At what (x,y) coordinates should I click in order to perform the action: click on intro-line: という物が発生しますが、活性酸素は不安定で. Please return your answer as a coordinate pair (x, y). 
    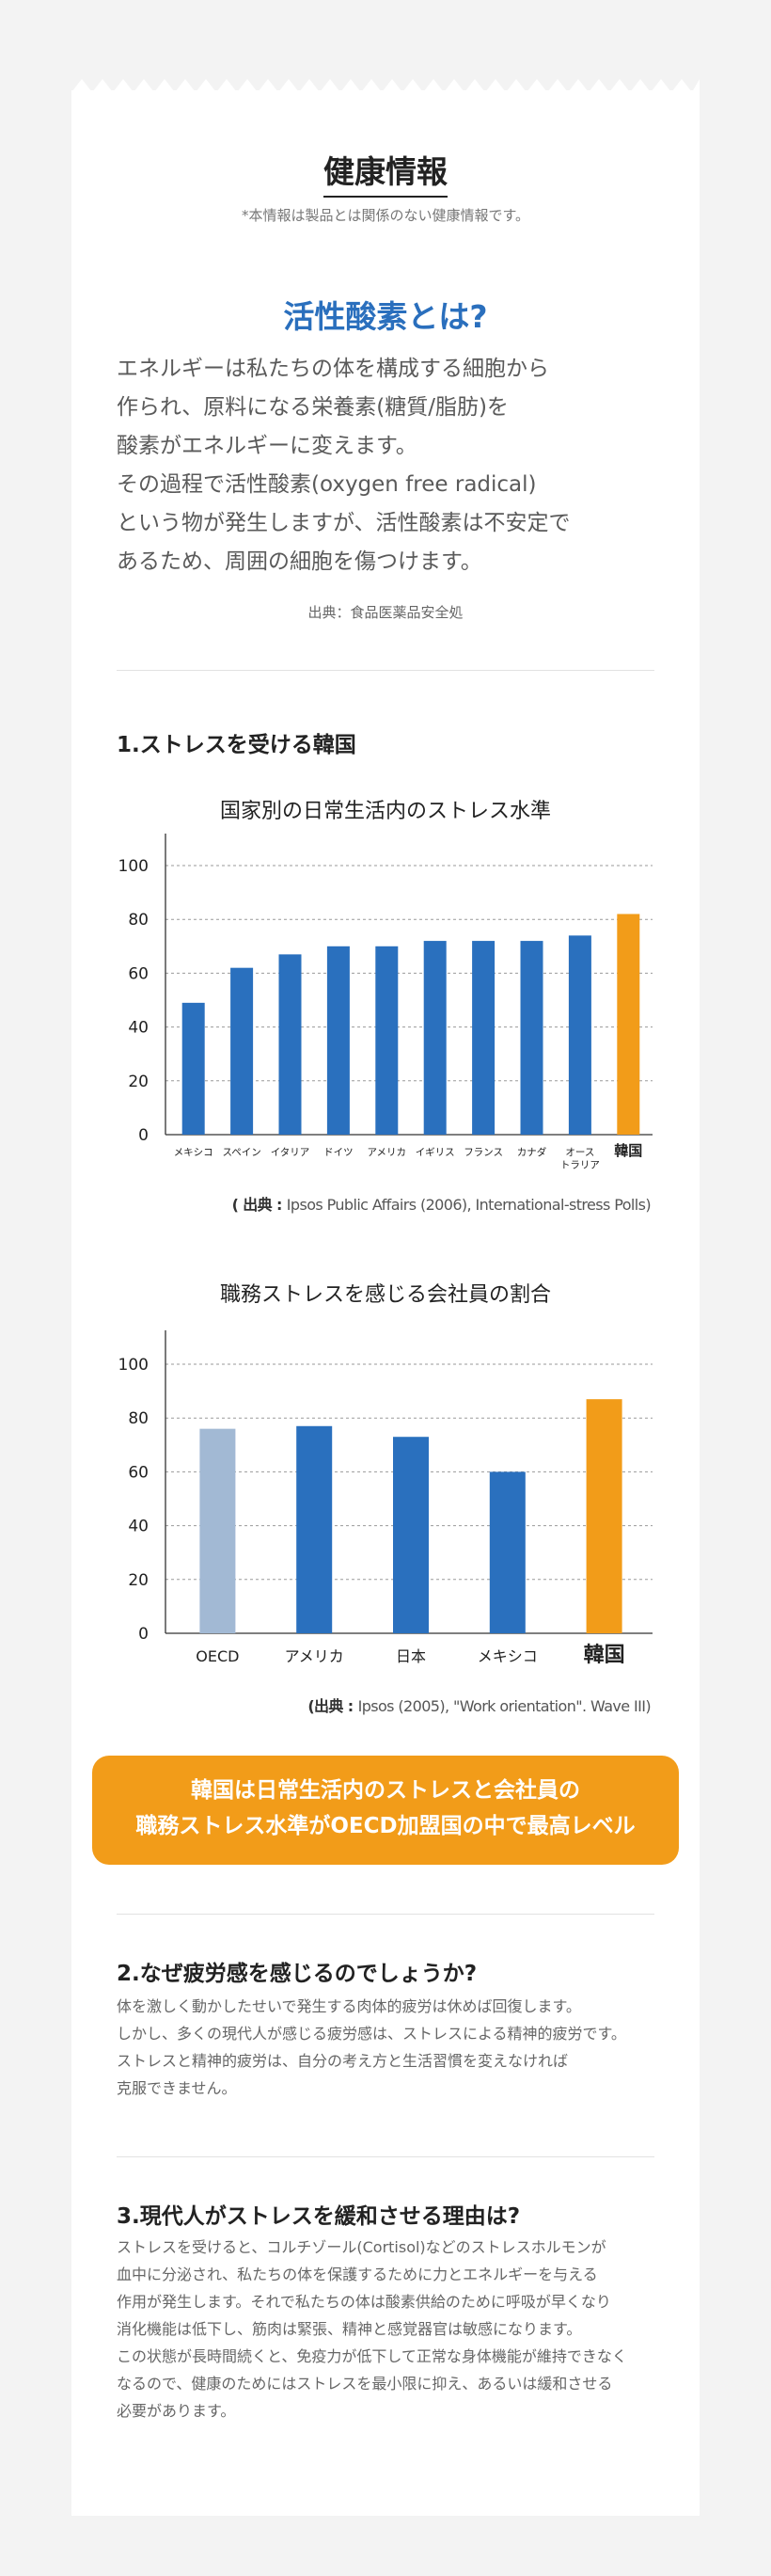
    Looking at the image, I should click on (344, 523).